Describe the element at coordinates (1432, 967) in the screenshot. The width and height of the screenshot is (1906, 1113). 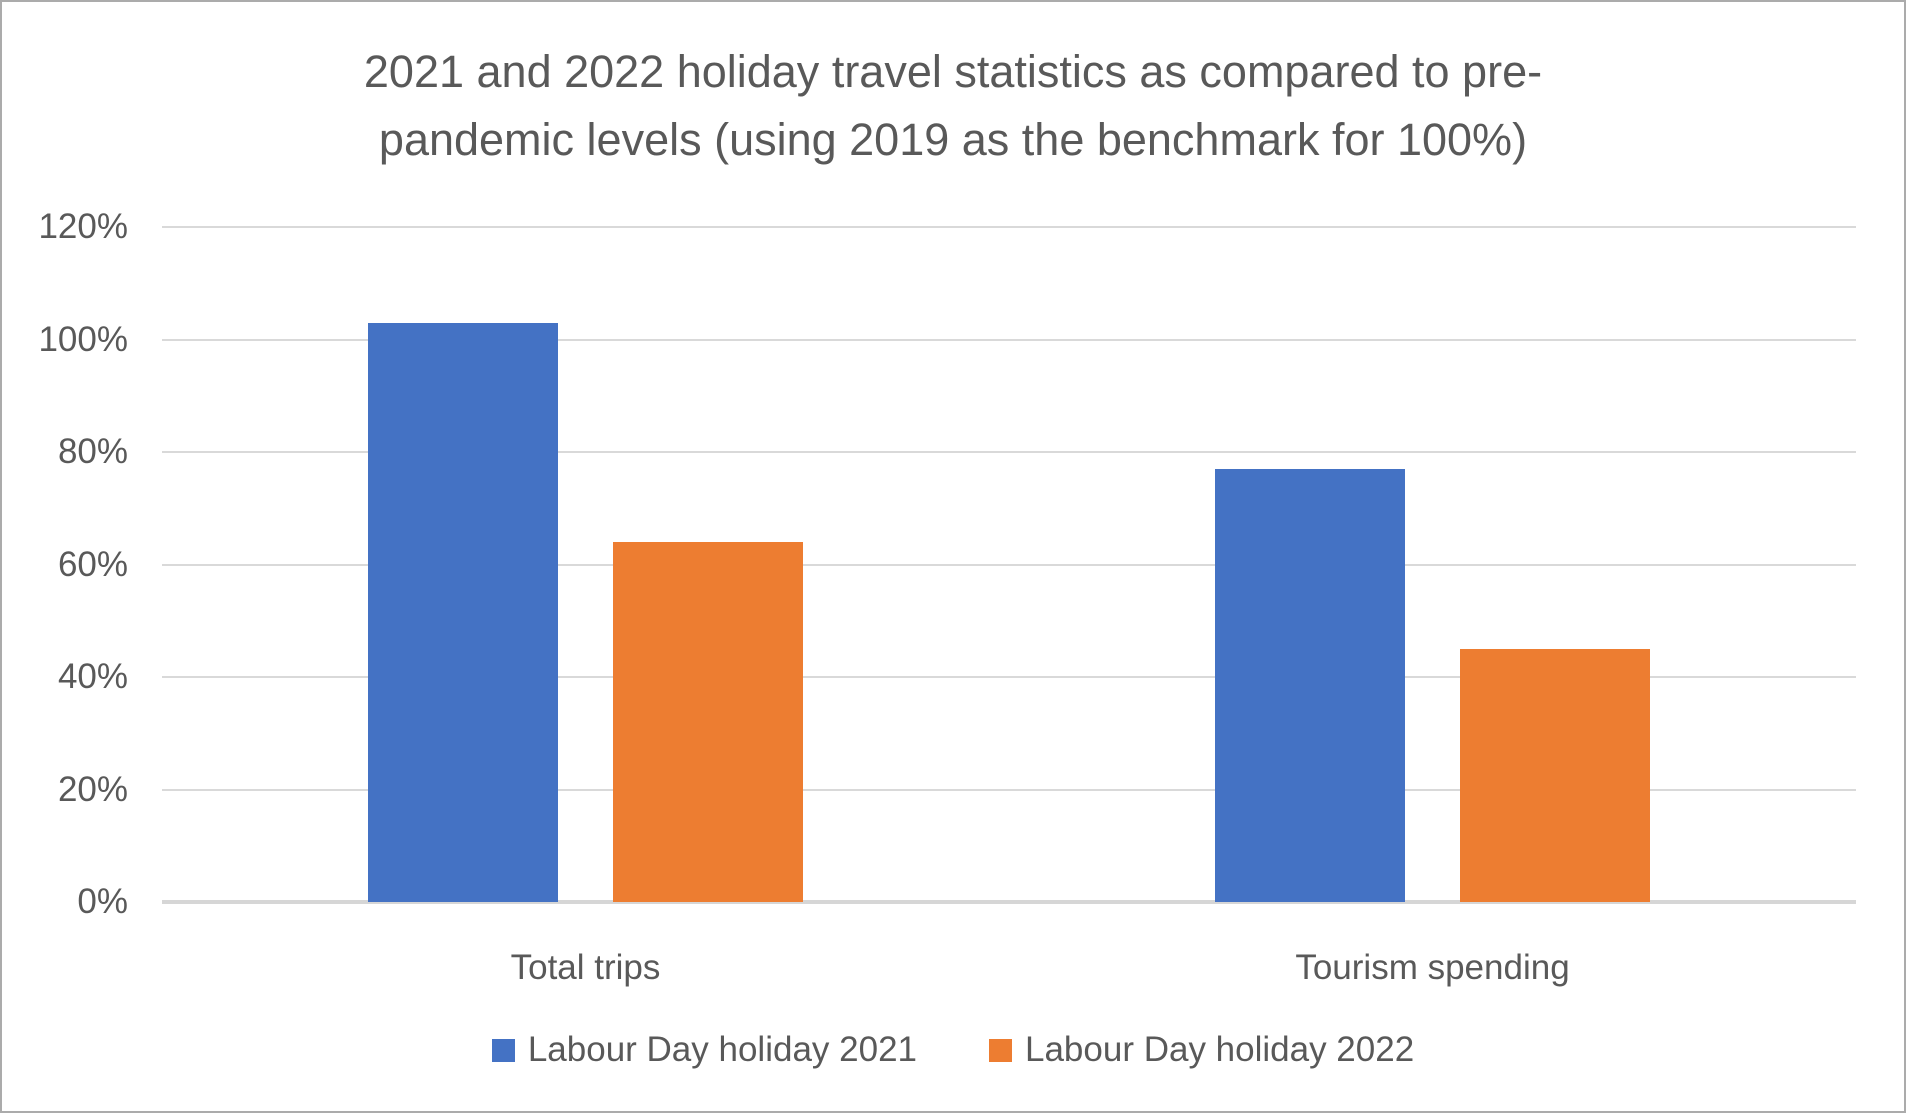
I see `category-label-tourism-spending: Tourism spending` at that location.